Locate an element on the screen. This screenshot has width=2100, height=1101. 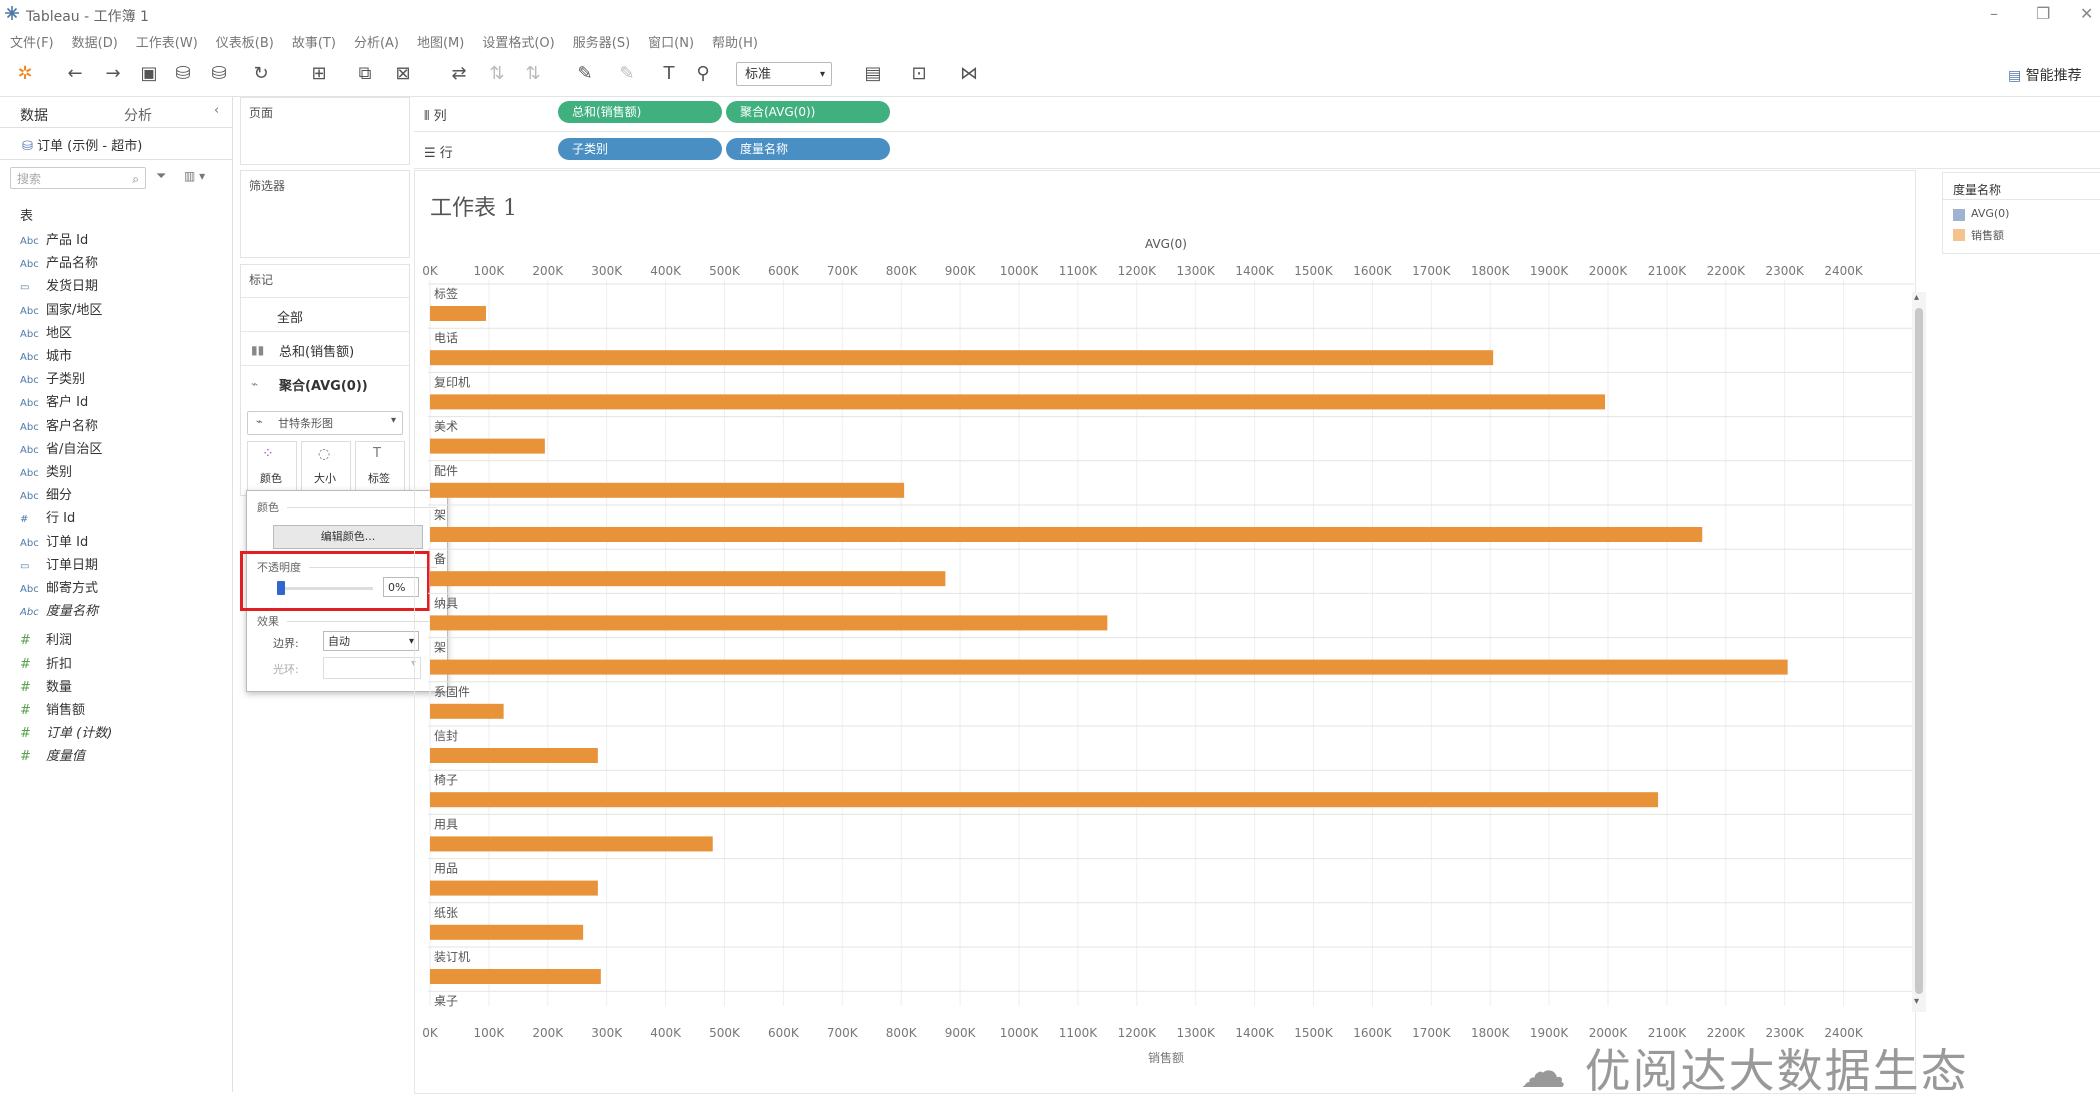
menu-item: 文件(F) is located at coordinates (32, 43).